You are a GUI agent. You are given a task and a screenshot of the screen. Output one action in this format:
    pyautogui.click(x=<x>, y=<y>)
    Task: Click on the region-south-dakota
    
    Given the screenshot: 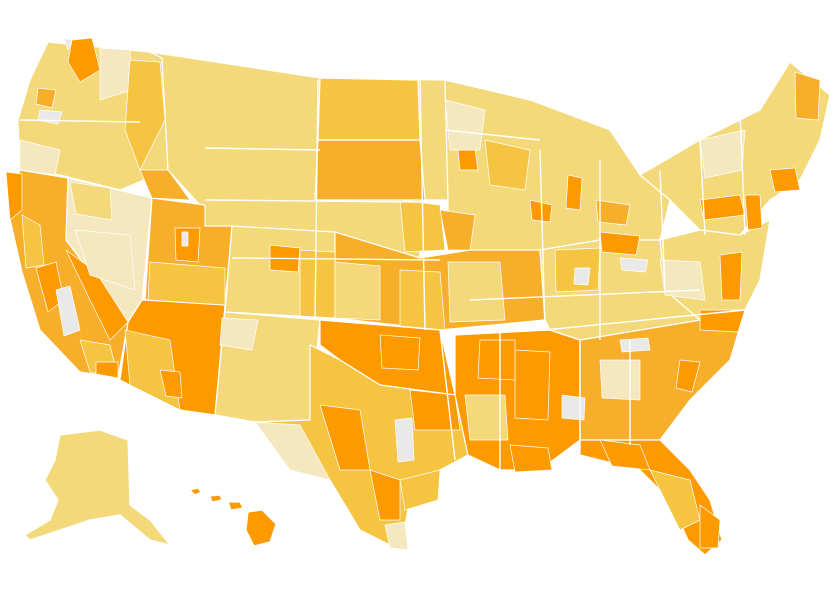 What is the action you would take?
    pyautogui.click(x=370, y=170)
    